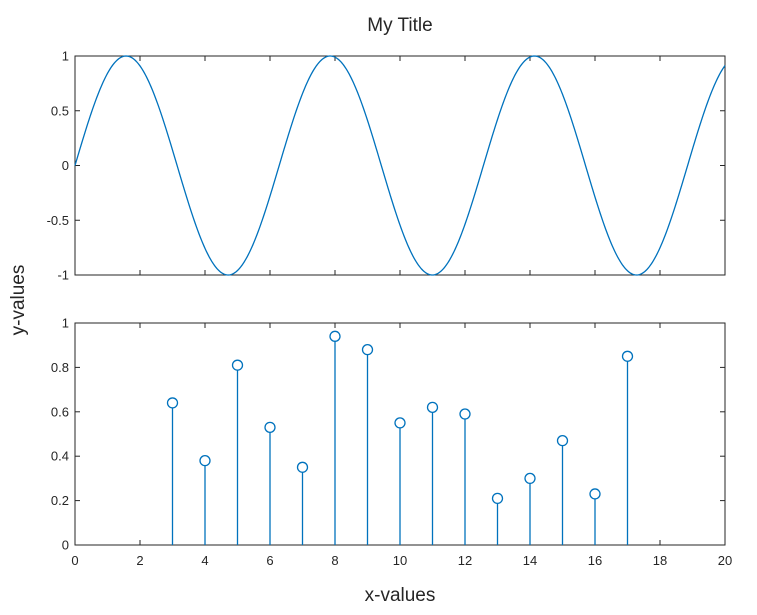 The image size is (757, 615). What do you see at coordinates (139, 560) in the screenshot?
I see `x-tick-label-1: 2` at bounding box center [139, 560].